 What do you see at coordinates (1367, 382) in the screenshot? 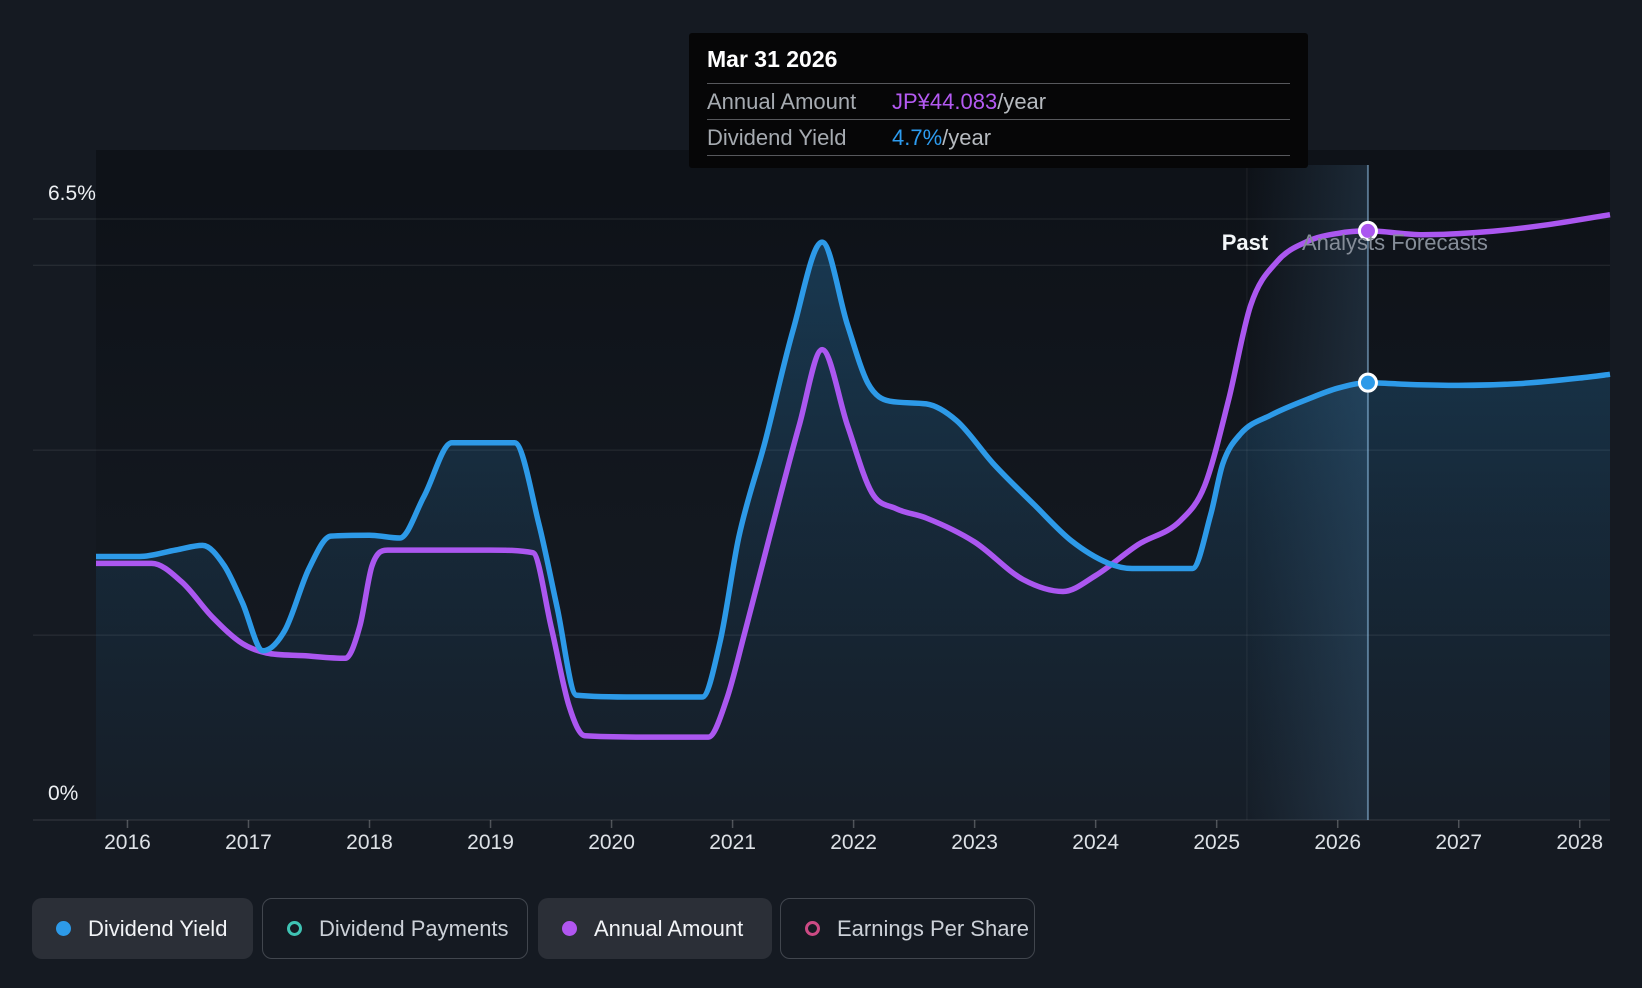
I see `hover-marker-dividend-yield` at bounding box center [1367, 382].